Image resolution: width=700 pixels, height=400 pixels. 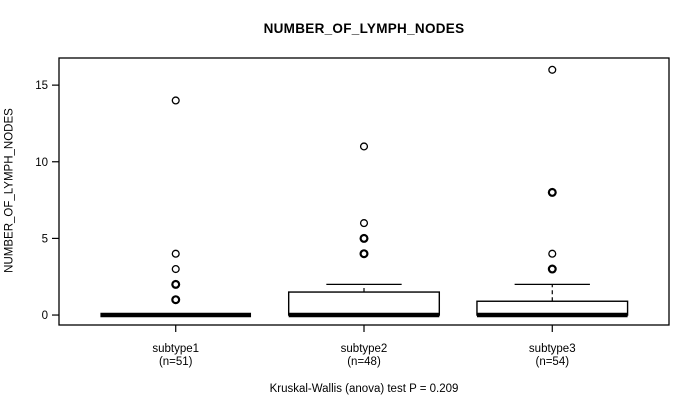 What do you see at coordinates (364, 362) in the screenshot?
I see `group-n-label: (n=48)` at bounding box center [364, 362].